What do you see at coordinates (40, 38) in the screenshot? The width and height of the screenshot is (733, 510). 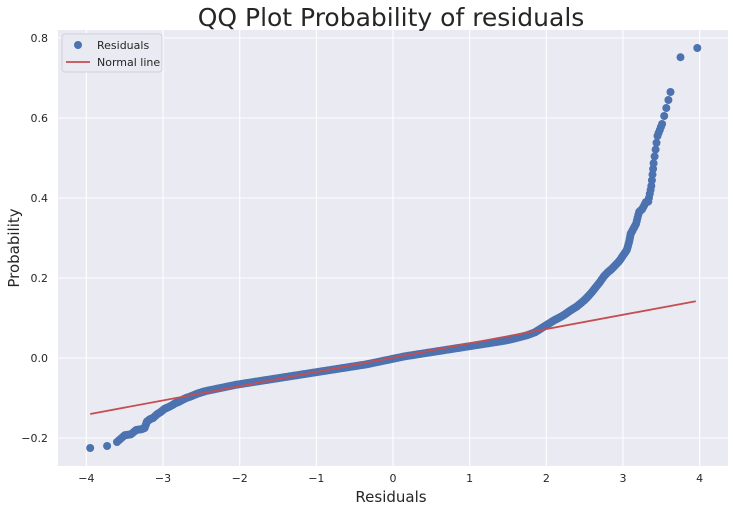 I see `y-tick-label: 0.8` at bounding box center [40, 38].